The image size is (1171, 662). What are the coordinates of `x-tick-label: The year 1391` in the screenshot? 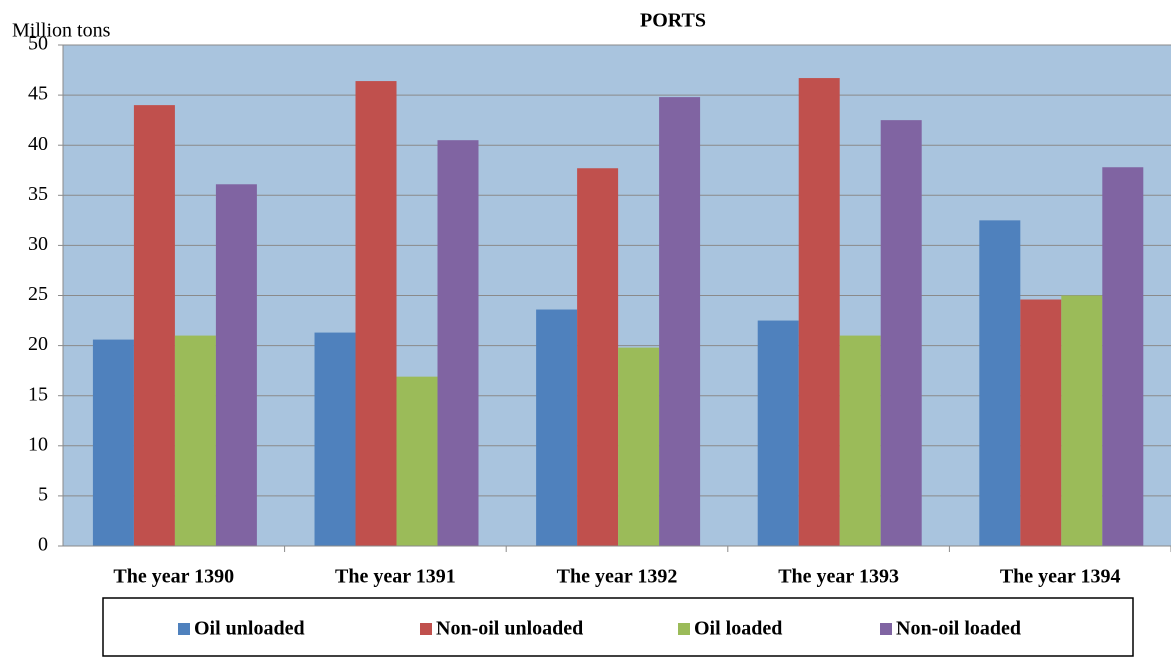 It's located at (395, 577).